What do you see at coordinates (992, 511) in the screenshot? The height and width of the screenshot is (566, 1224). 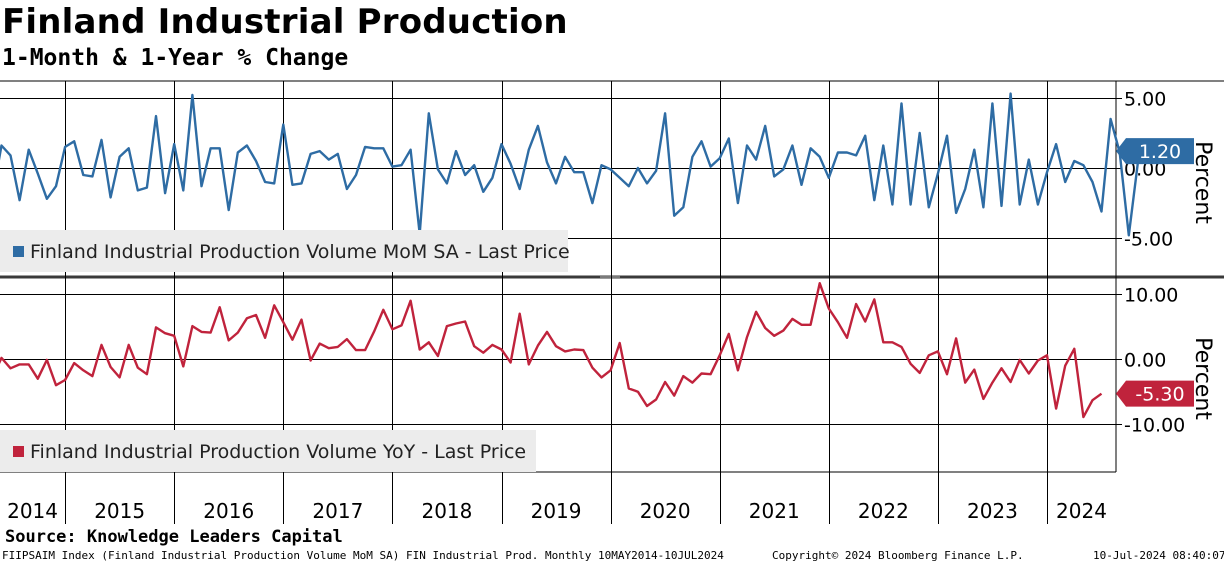 I see `x-tick-label: 2023` at bounding box center [992, 511].